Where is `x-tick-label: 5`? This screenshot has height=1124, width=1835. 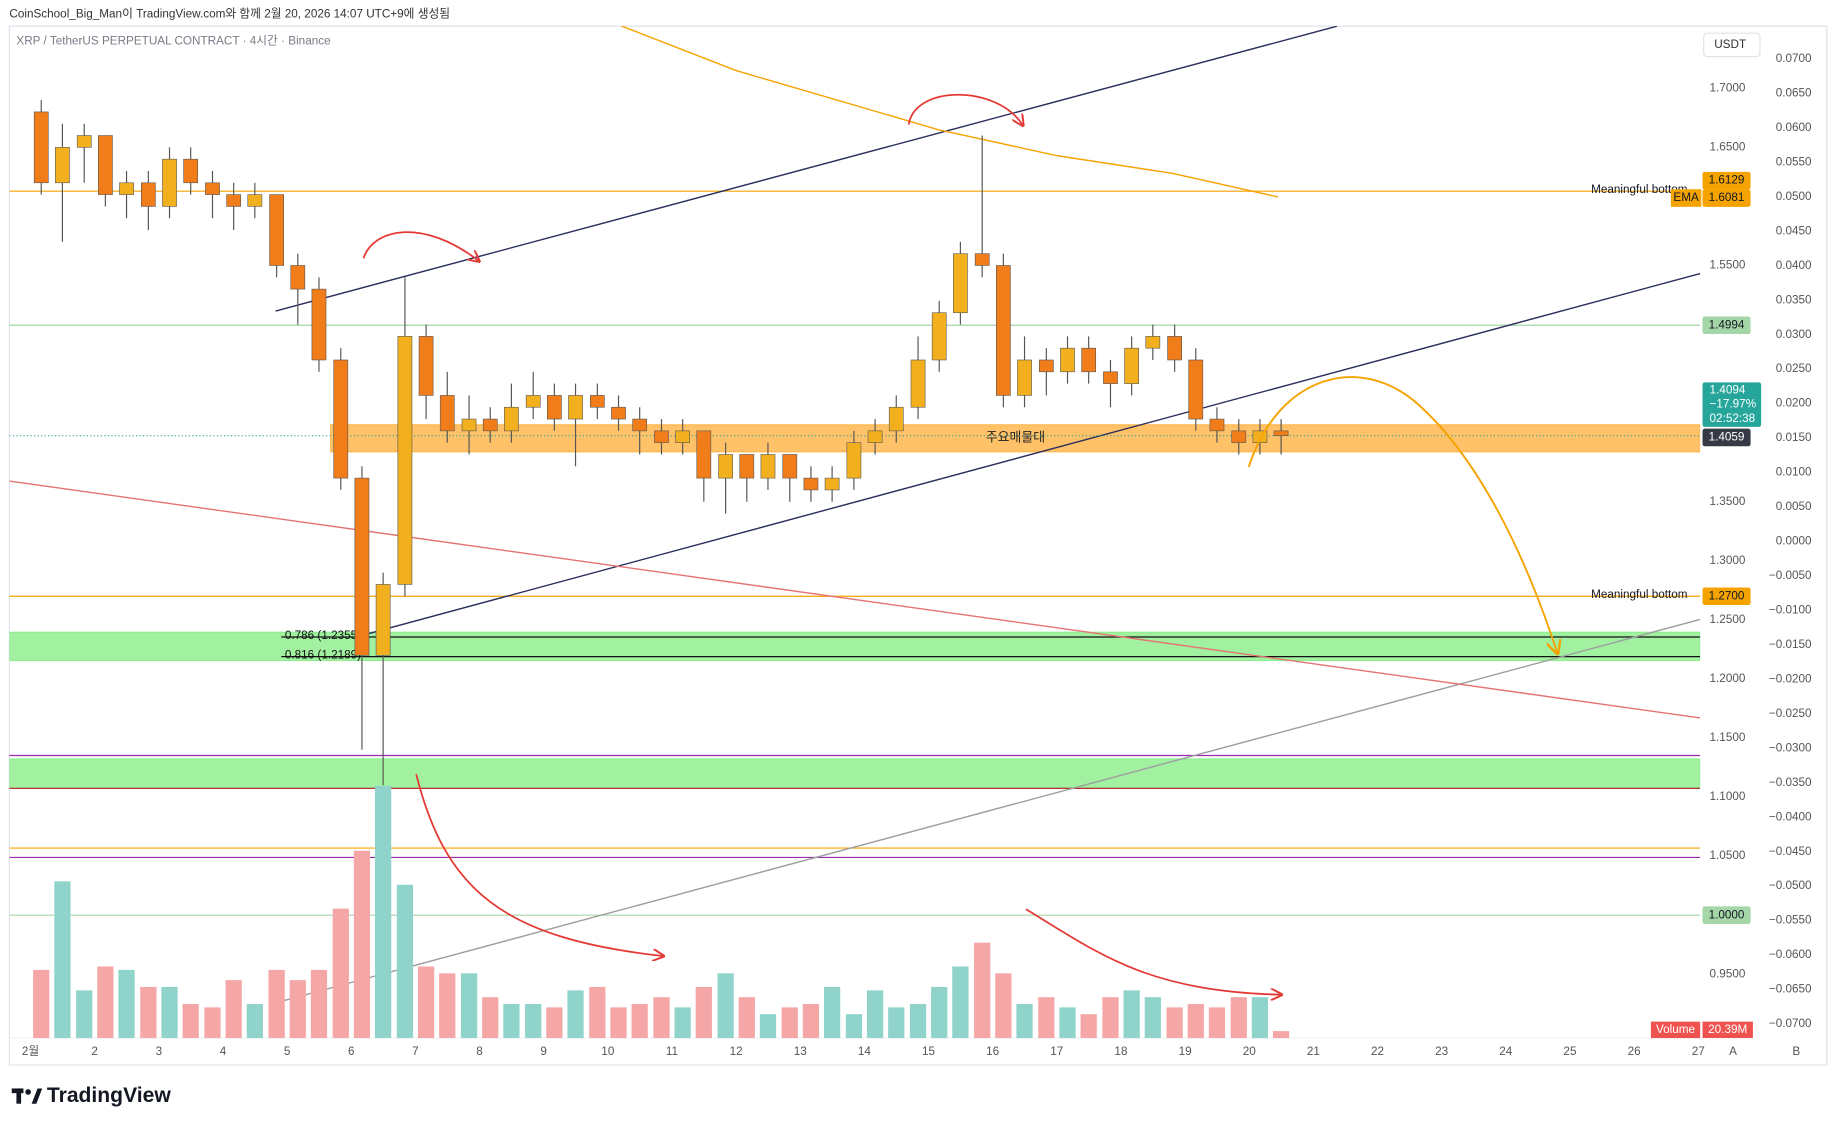
x-tick-label: 5 is located at coordinates (287, 1051).